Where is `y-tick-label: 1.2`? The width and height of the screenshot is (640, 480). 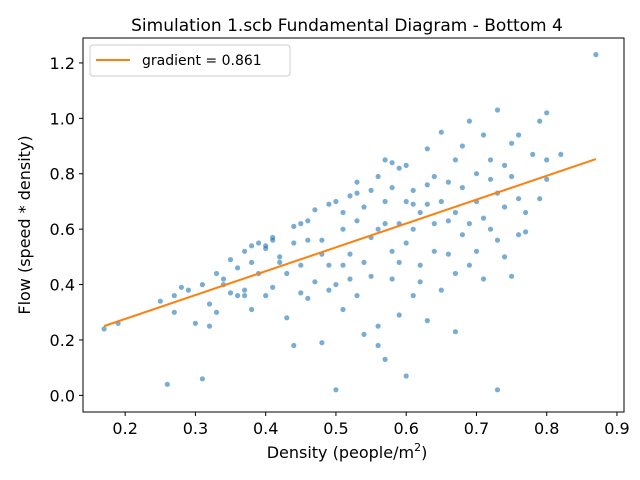
y-tick-label: 1.2 is located at coordinates (62, 63).